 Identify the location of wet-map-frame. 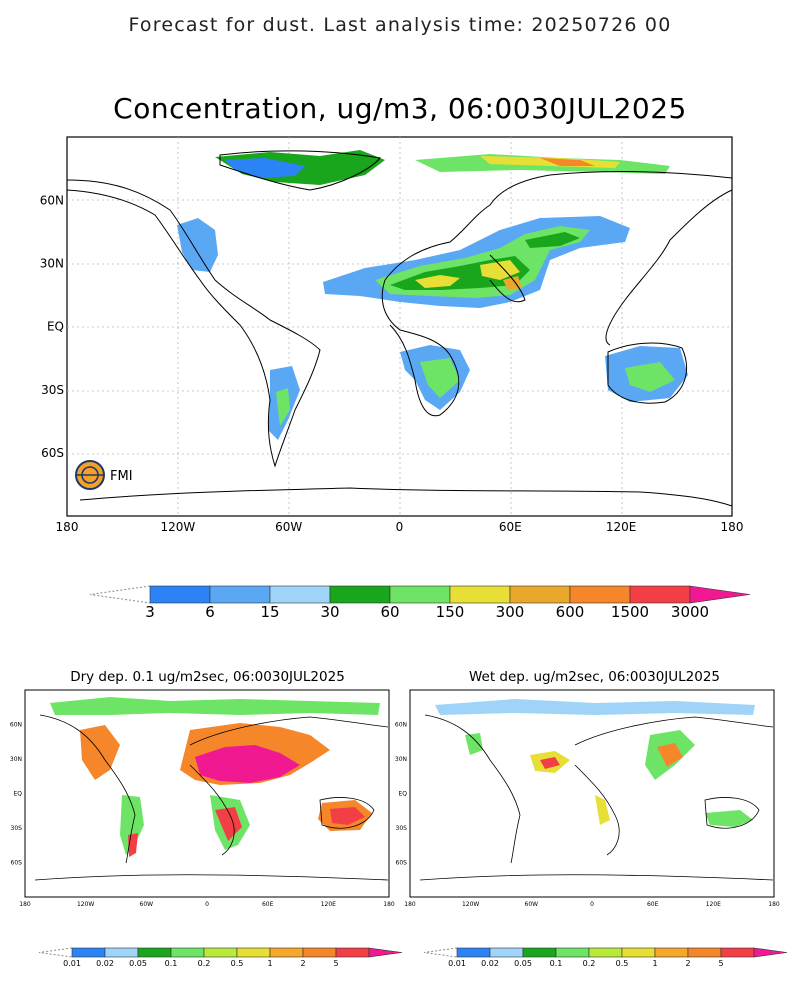
(592, 793).